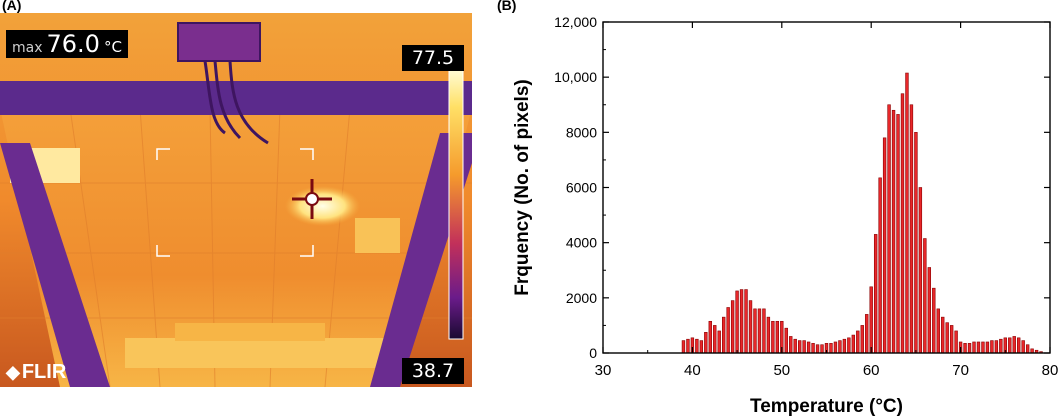 The width and height of the screenshot is (1064, 417). Describe the element at coordinates (27, 48) in the screenshot. I see `max-label: max` at that location.